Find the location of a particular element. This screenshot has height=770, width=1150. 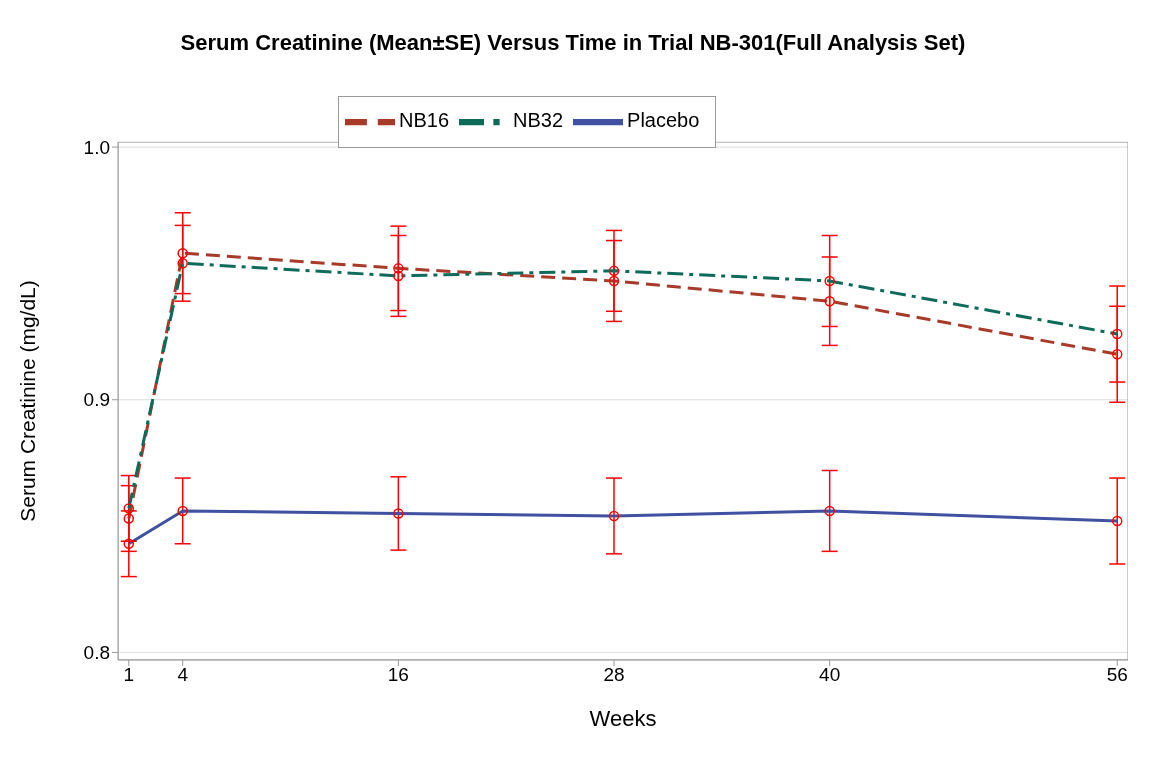

x-tick-label: 40 is located at coordinates (830, 675).